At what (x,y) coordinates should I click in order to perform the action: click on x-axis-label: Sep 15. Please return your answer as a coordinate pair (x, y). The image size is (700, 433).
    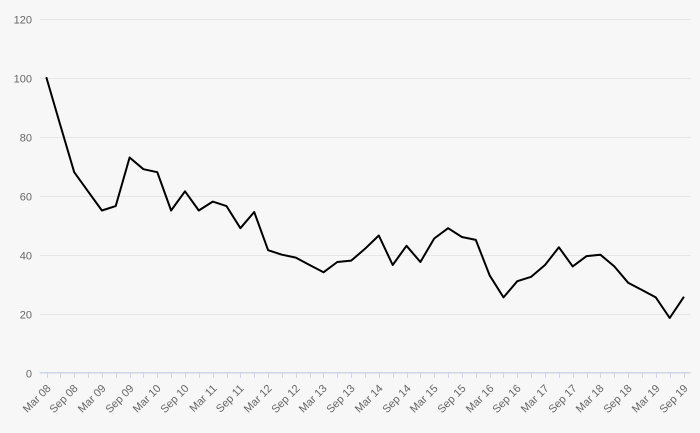
    Looking at the image, I should click on (451, 399).